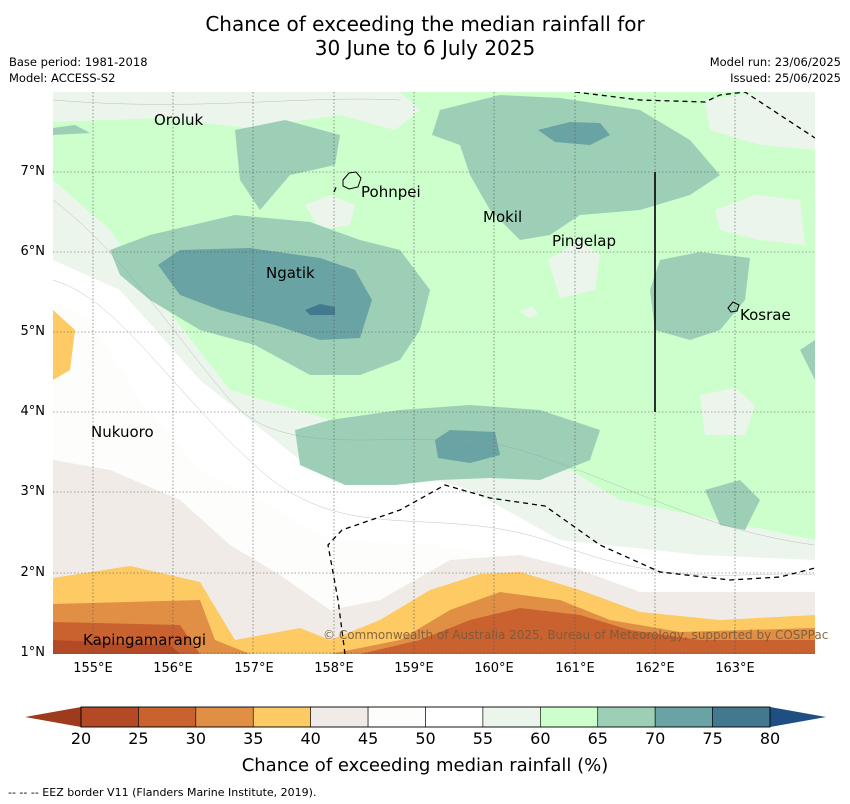 The height and width of the screenshot is (804, 850). I want to click on model-name: Model: ACCESS-S2, so click(62, 78).